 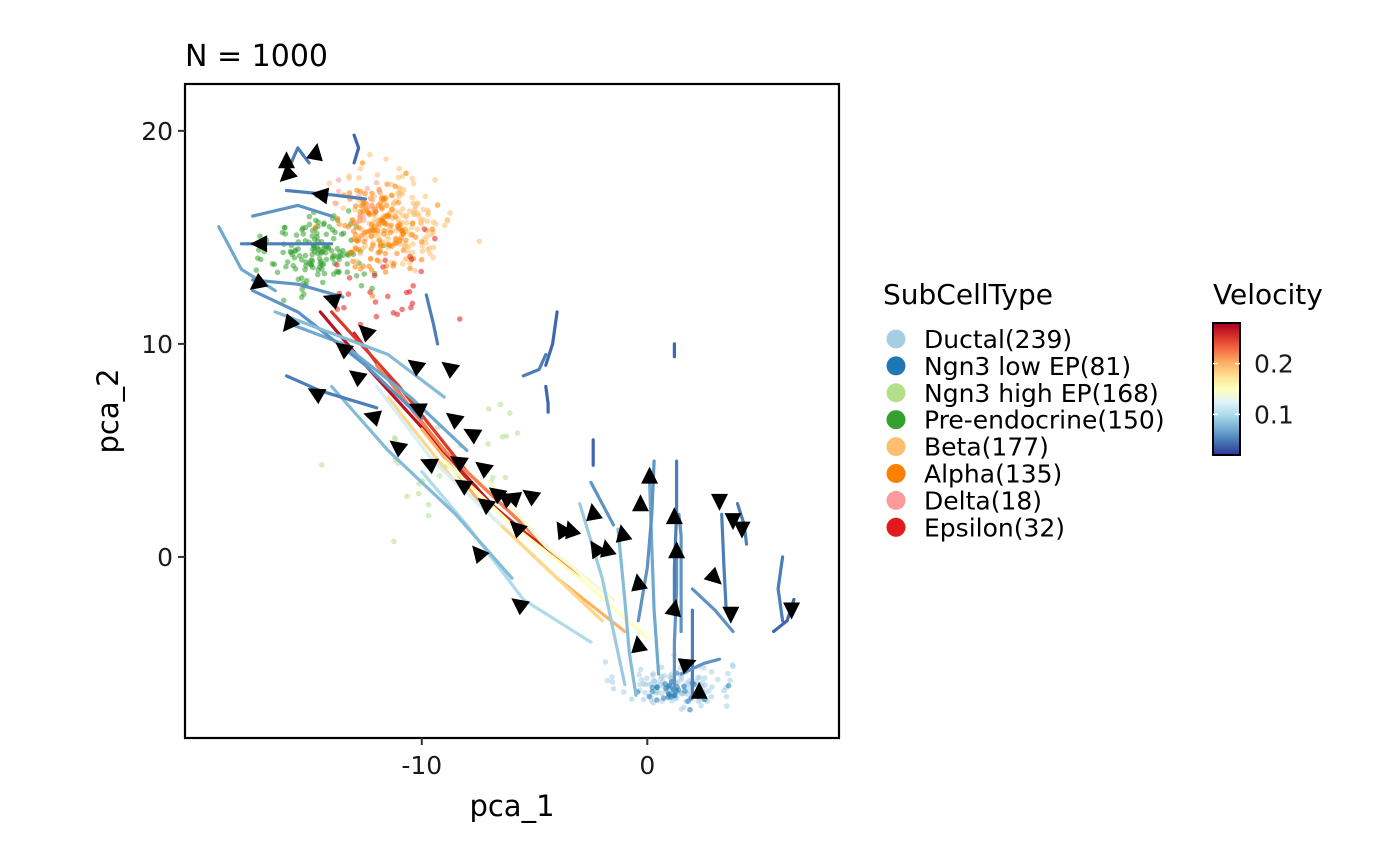 What do you see at coordinates (647, 765) in the screenshot?
I see `x-tick-label: 0` at bounding box center [647, 765].